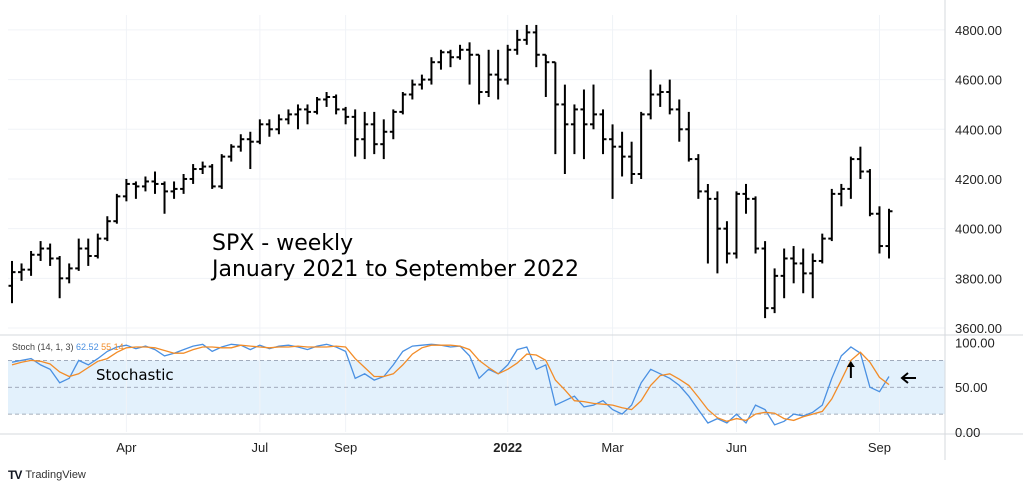  What do you see at coordinates (978, 129) in the screenshot?
I see `price-tick-label: 4400.00` at bounding box center [978, 129].